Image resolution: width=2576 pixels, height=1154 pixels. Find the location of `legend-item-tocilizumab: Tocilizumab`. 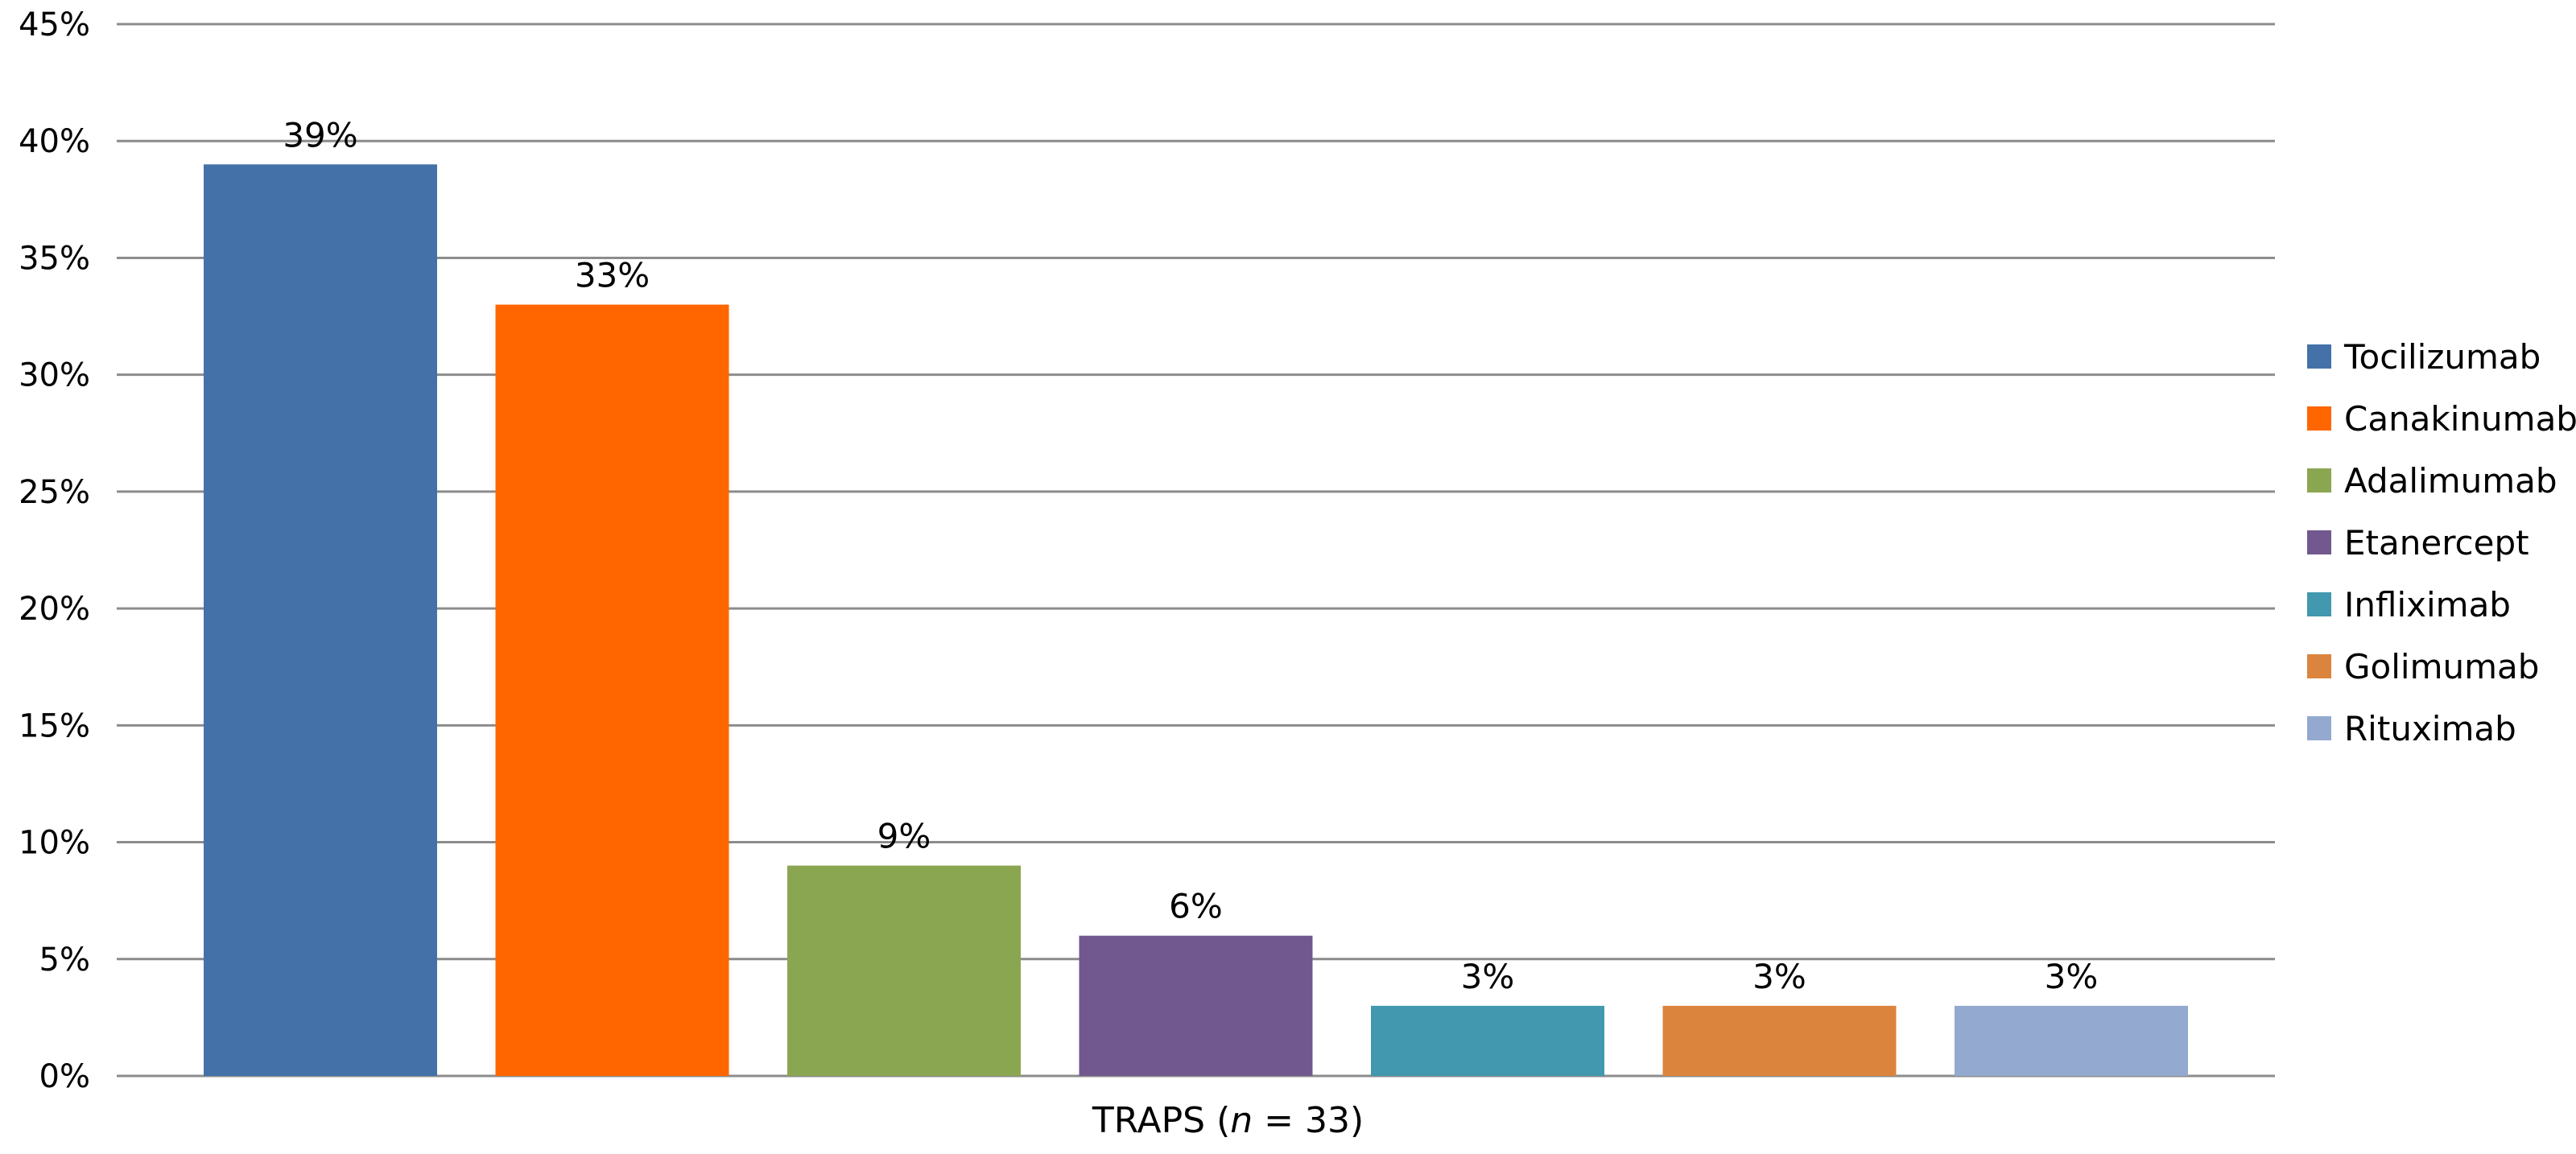

legend-item-tocilizumab: Tocilizumab is located at coordinates (2424, 357).